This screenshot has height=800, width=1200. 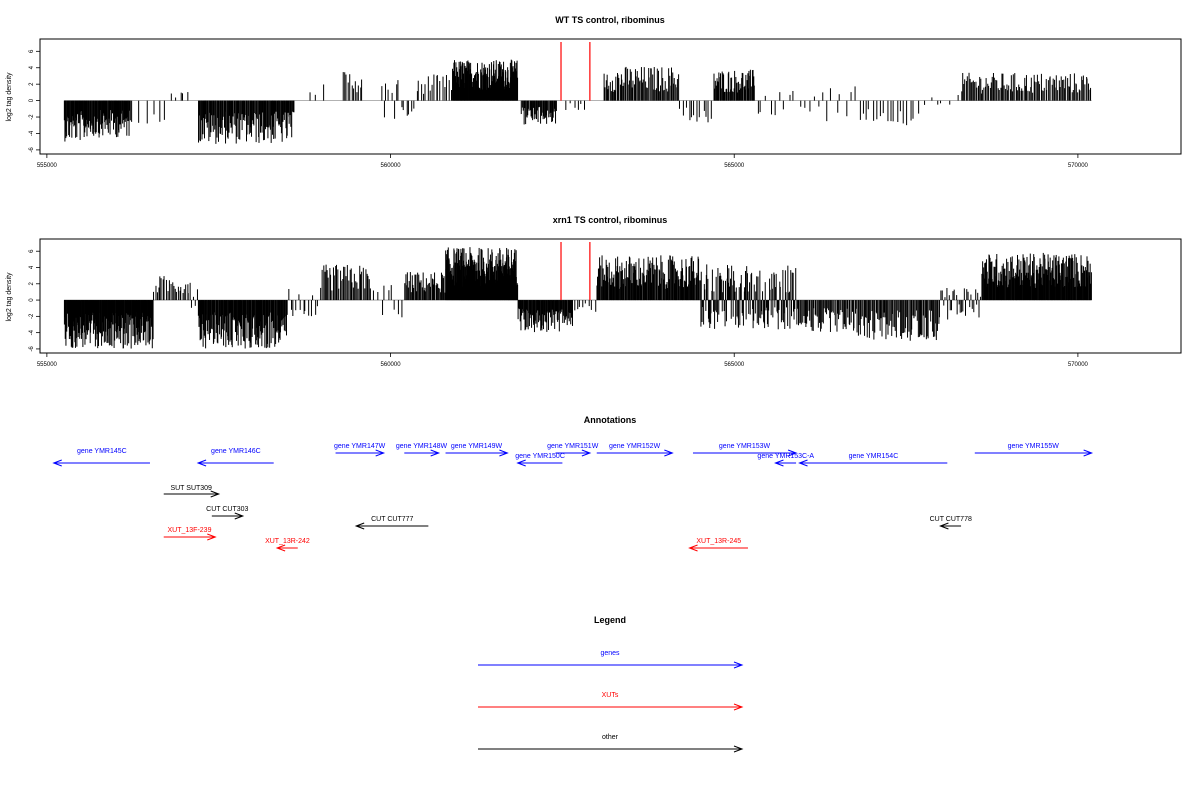 What do you see at coordinates (610, 96) in the screenshot?
I see `wt-plot-frame` at bounding box center [610, 96].